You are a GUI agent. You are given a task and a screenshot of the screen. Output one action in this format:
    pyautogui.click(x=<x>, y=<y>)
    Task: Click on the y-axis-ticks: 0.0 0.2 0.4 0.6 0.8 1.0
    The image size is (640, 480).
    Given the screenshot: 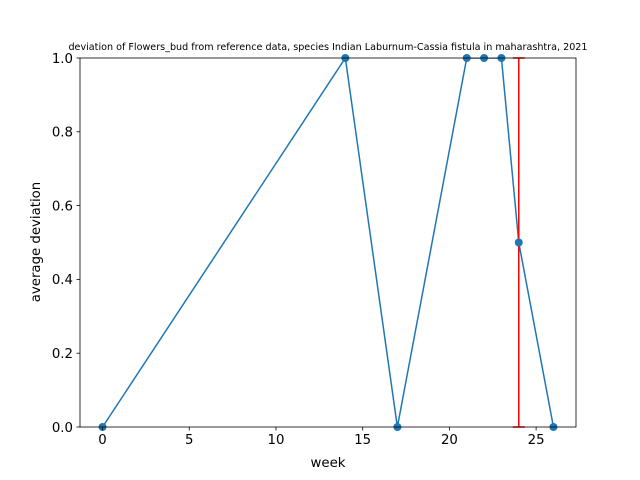 What is the action you would take?
    pyautogui.click(x=66, y=244)
    